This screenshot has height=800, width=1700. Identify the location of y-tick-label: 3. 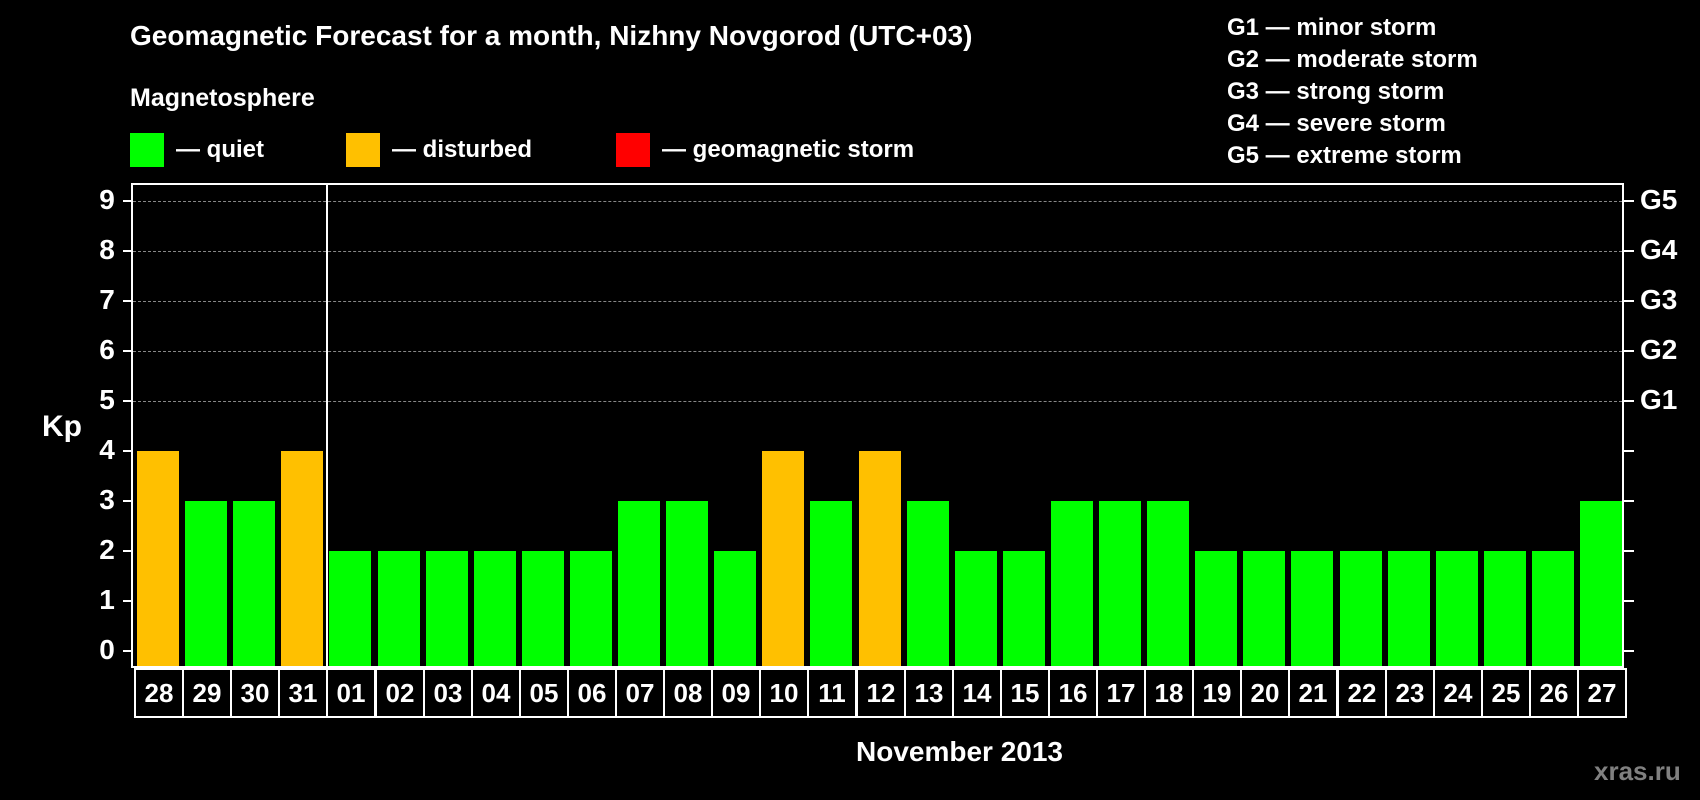
(107, 499).